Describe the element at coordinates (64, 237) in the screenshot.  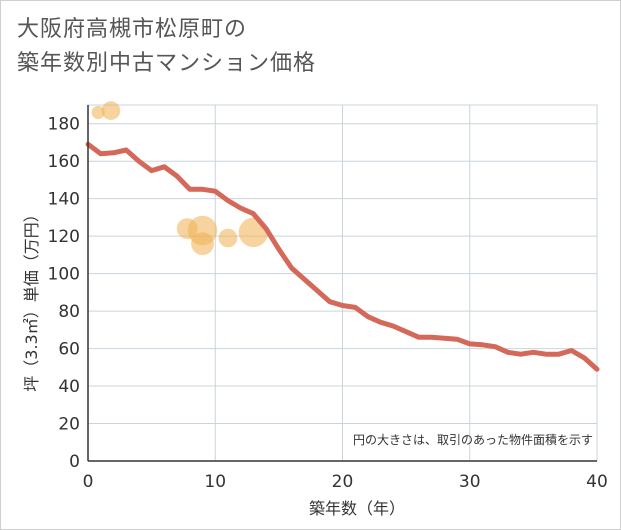
I see `y-tick-label: 120` at that location.